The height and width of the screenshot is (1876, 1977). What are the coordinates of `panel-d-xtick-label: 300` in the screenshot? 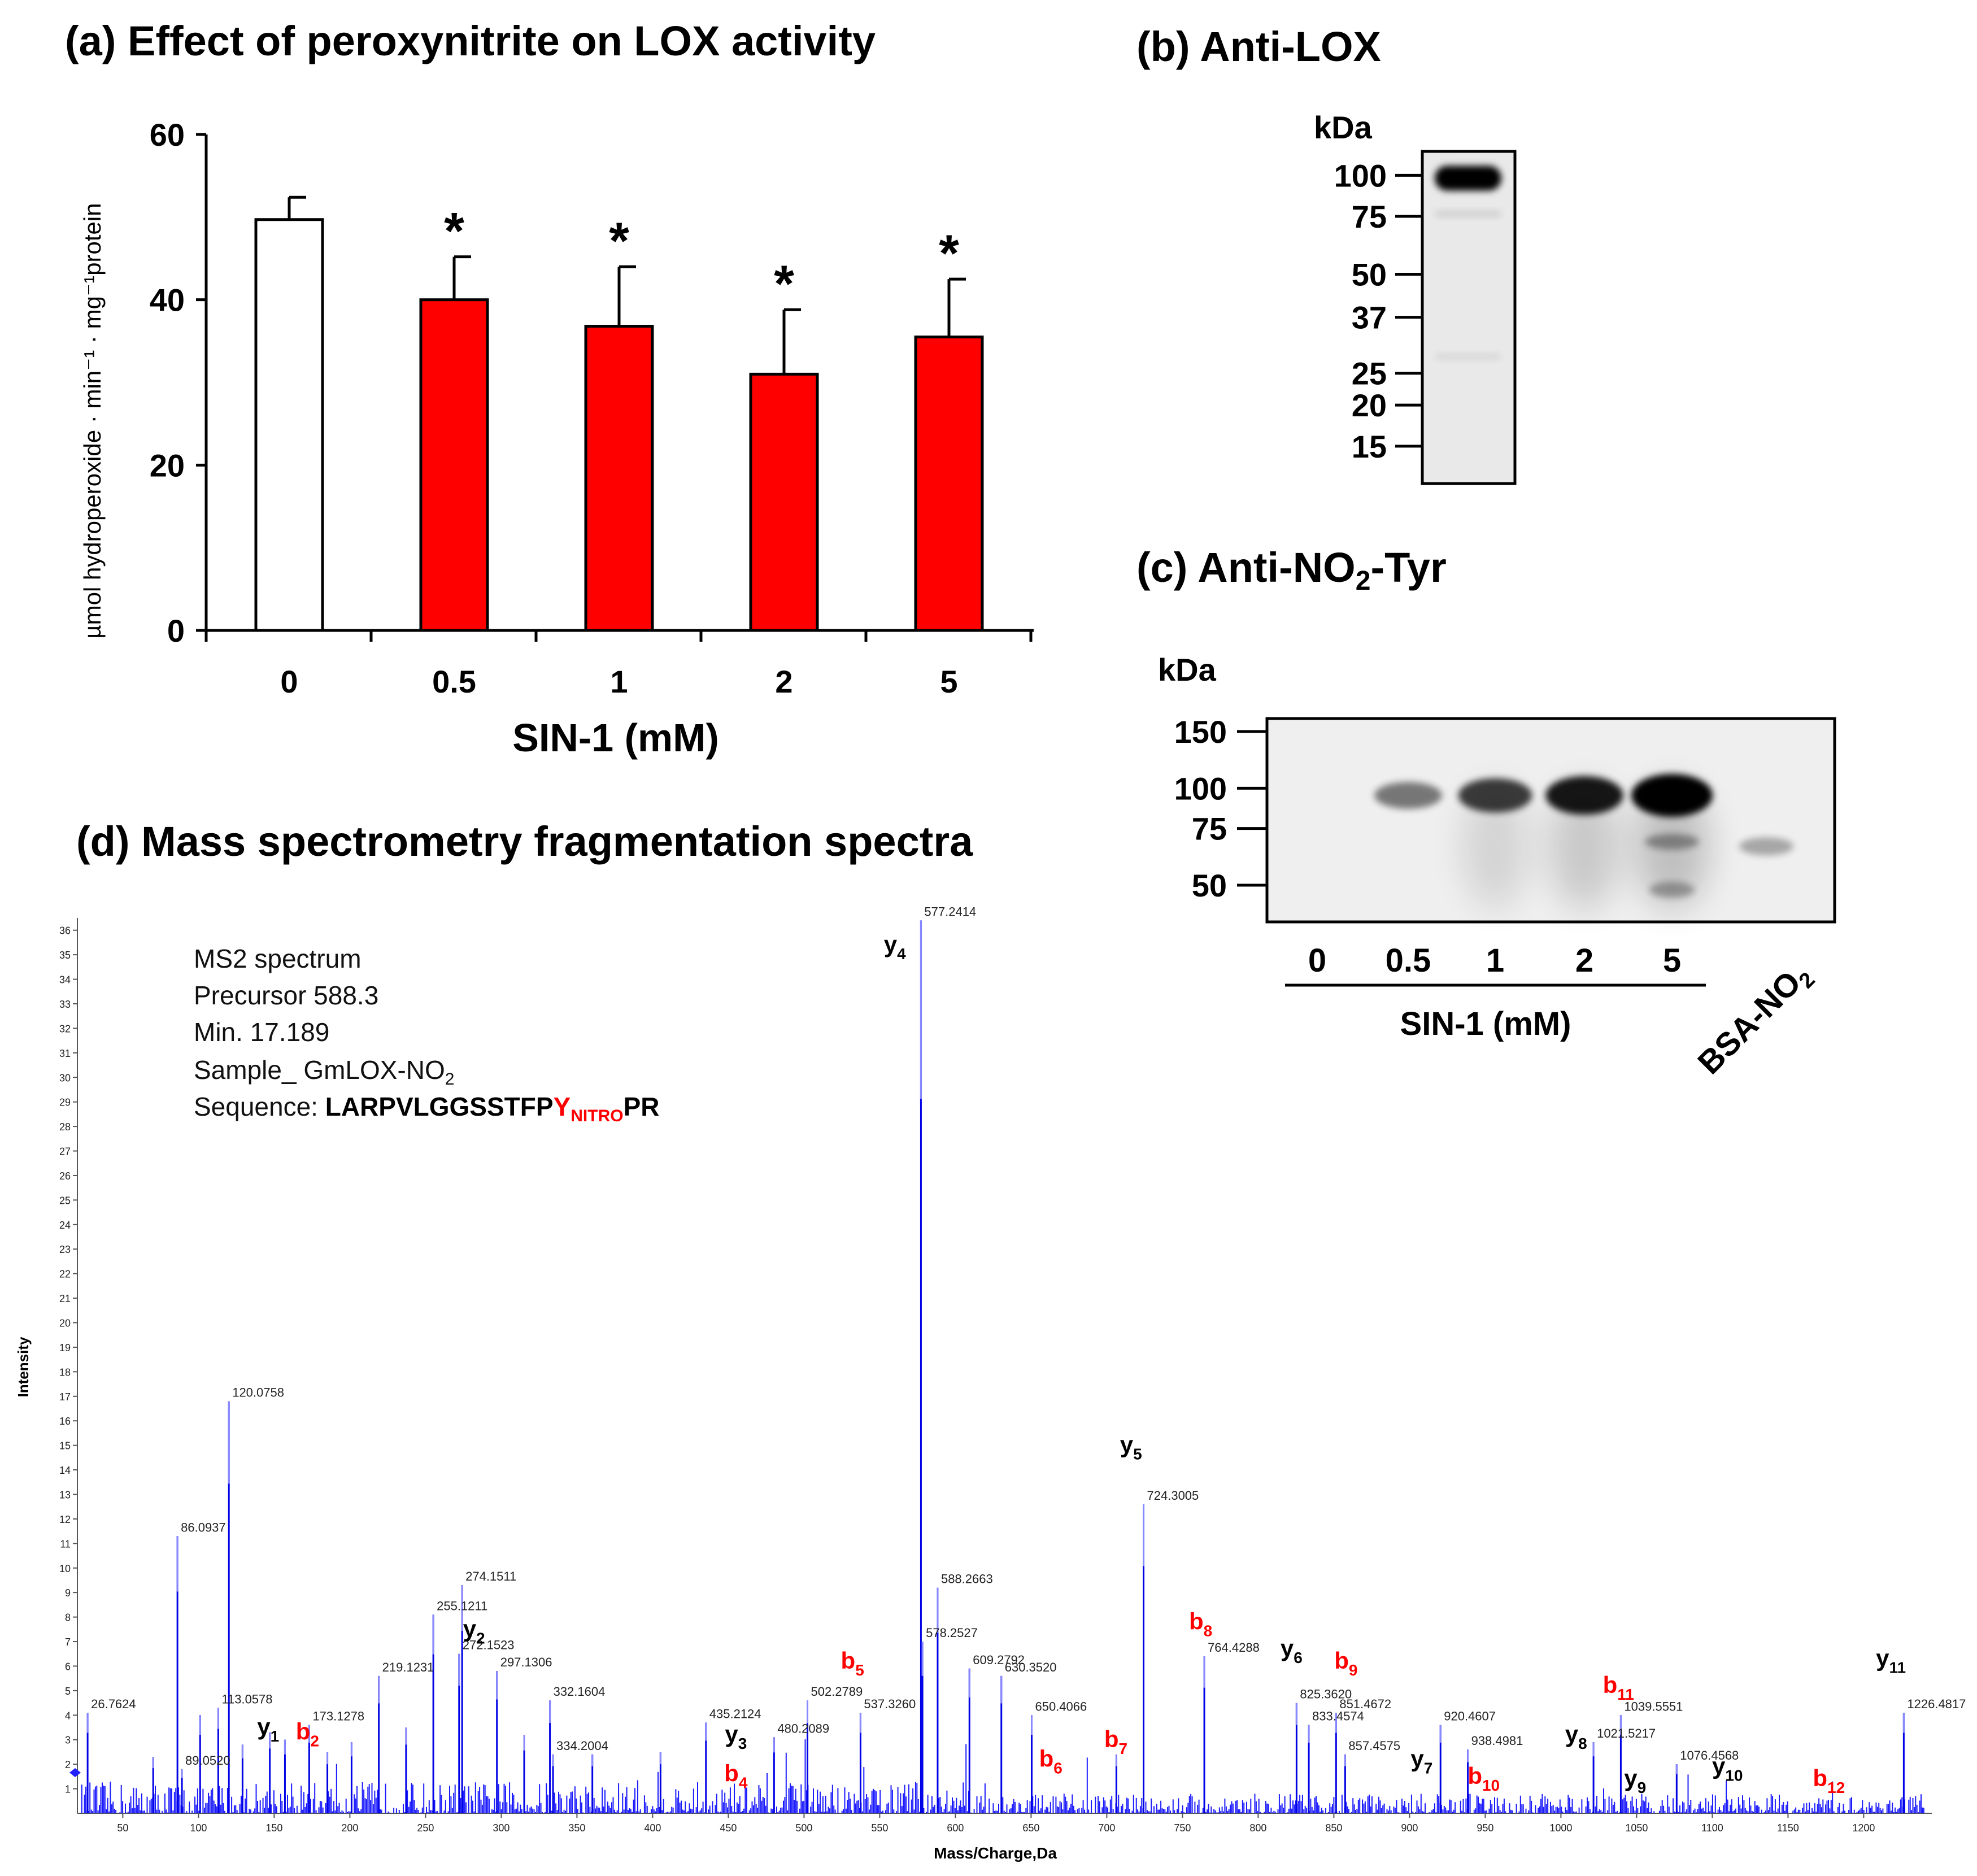 It's located at (501, 1828).